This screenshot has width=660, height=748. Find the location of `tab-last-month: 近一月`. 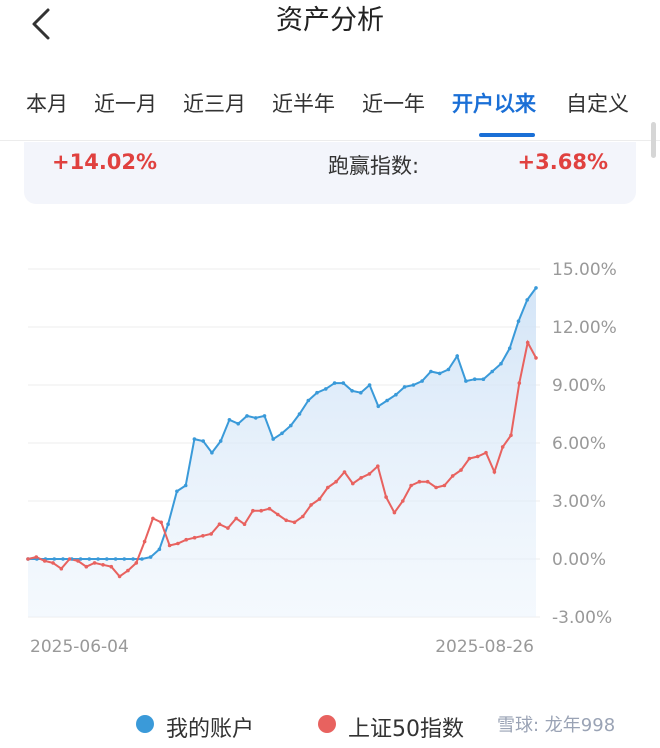

tab-last-month: 近一月 is located at coordinates (125, 104).